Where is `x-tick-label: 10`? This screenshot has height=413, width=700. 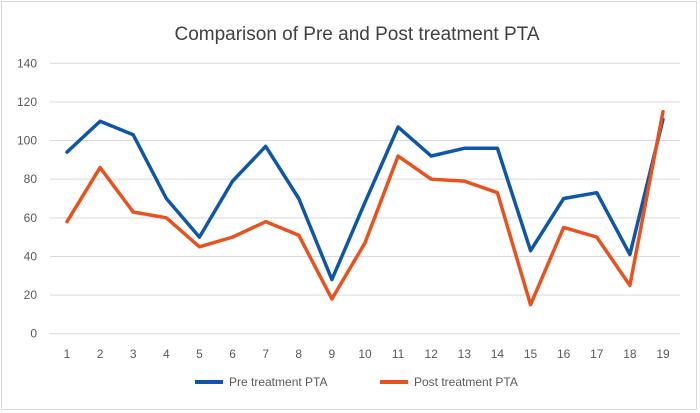 x-tick-label: 10 is located at coordinates (365, 354).